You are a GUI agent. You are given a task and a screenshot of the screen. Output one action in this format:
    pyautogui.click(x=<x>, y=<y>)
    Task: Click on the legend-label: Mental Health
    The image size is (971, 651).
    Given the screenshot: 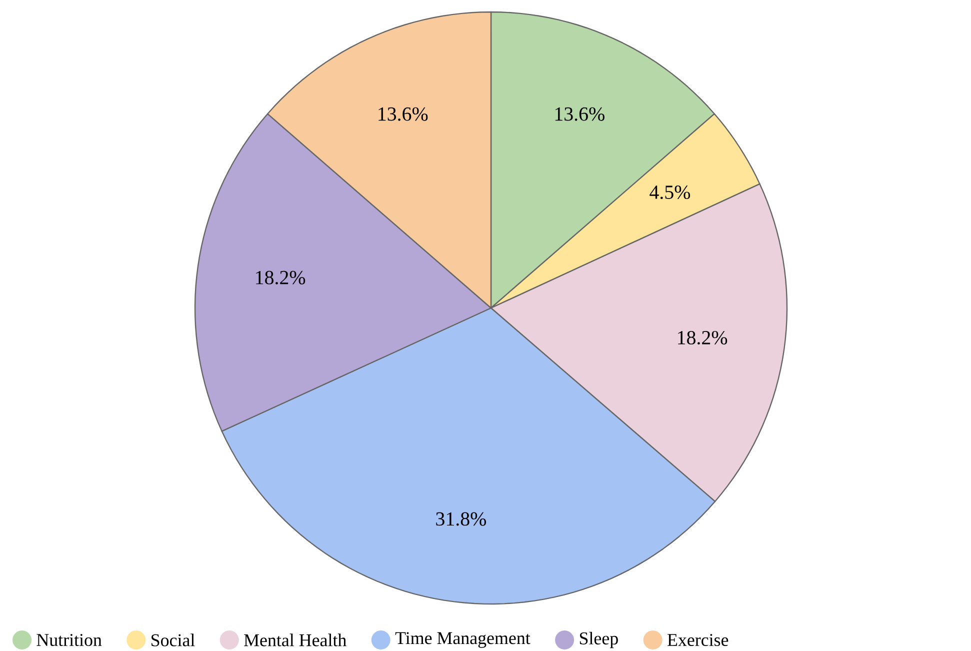 What is the action you would take?
    pyautogui.click(x=295, y=640)
    